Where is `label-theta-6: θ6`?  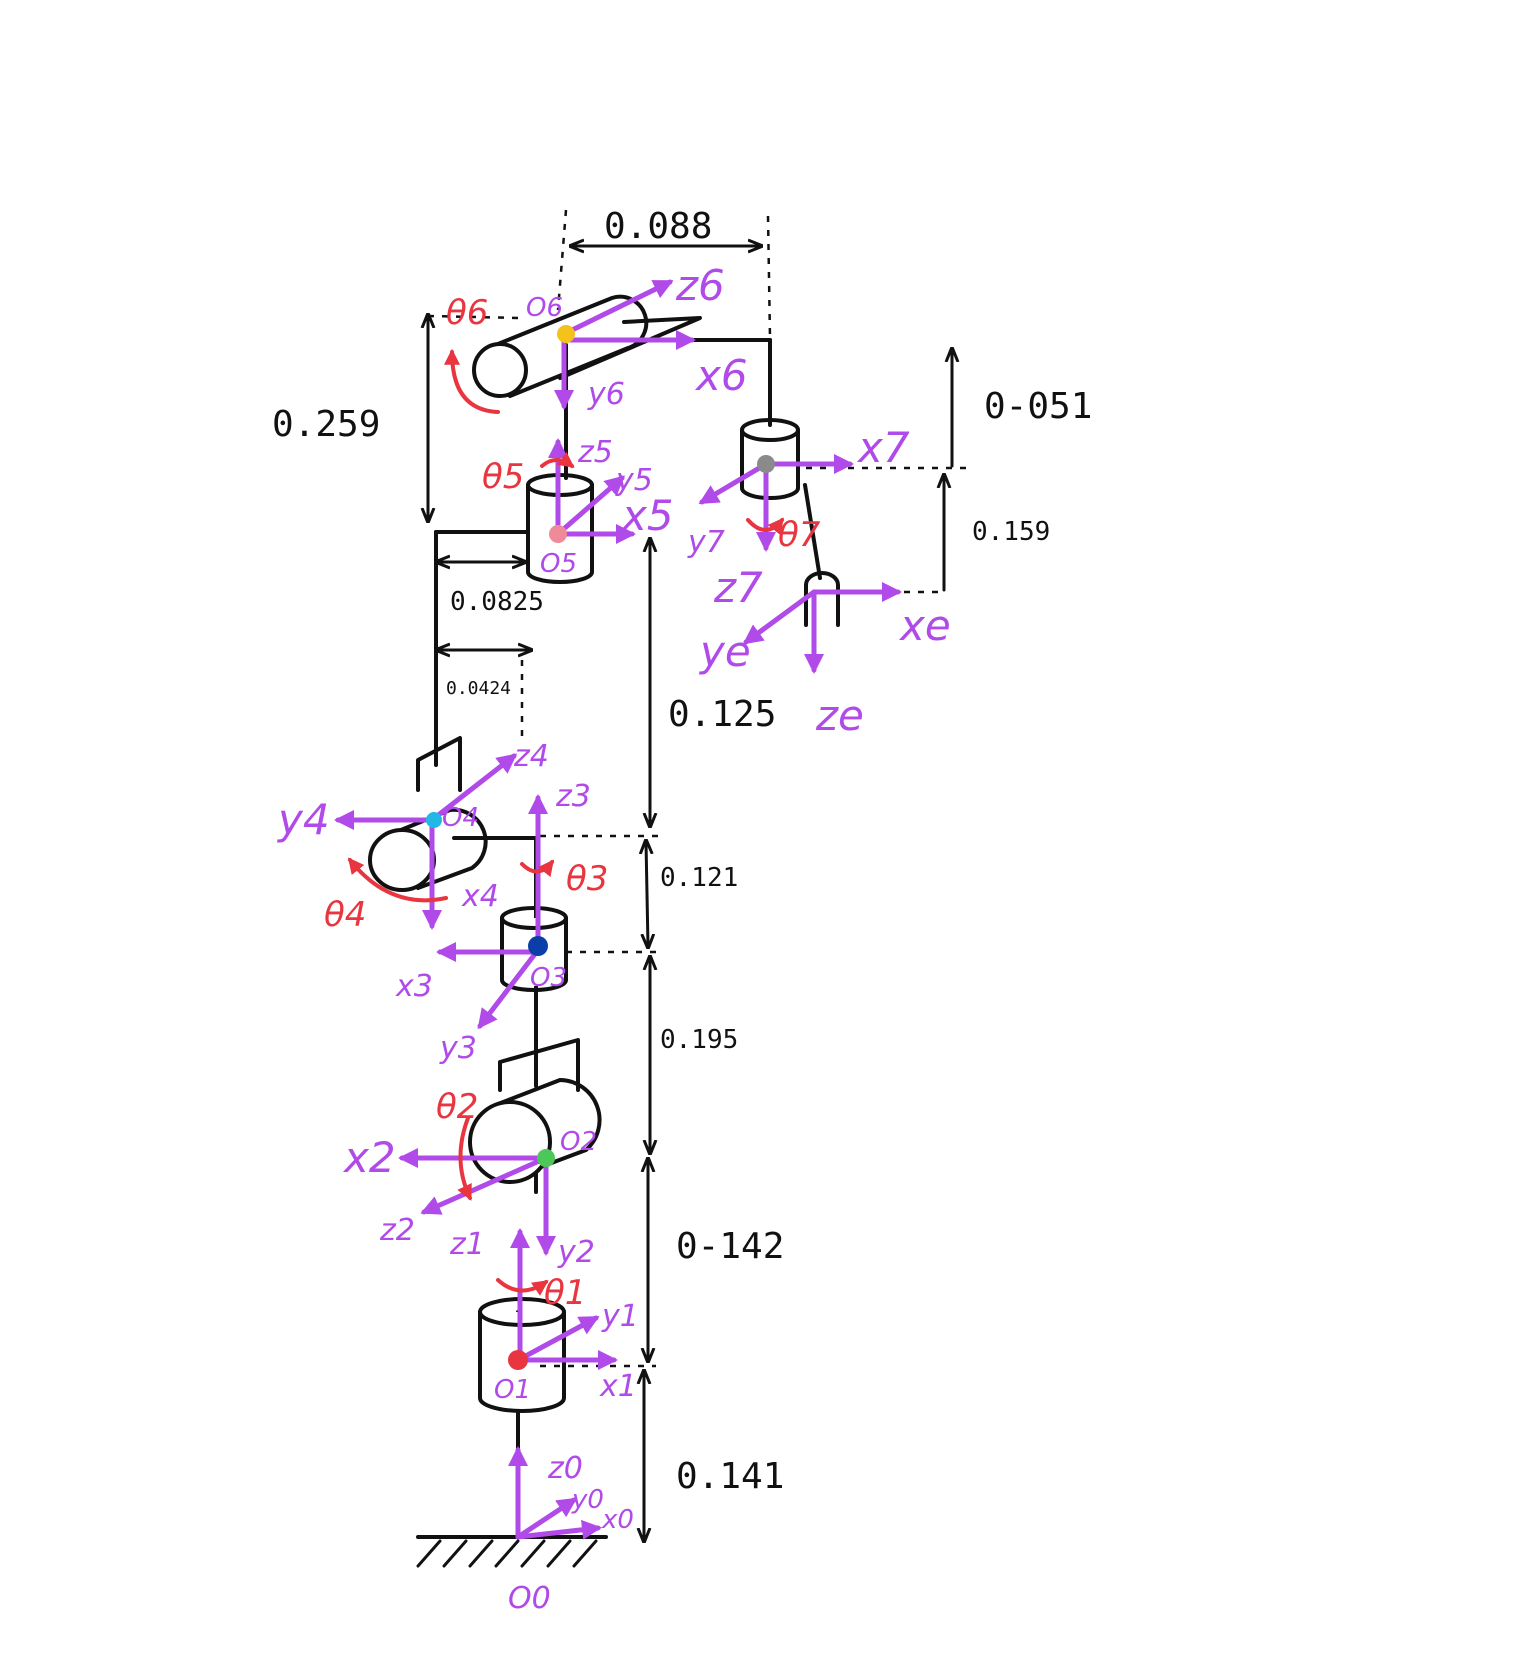 label-theta-6: θ6 is located at coordinates (467, 313).